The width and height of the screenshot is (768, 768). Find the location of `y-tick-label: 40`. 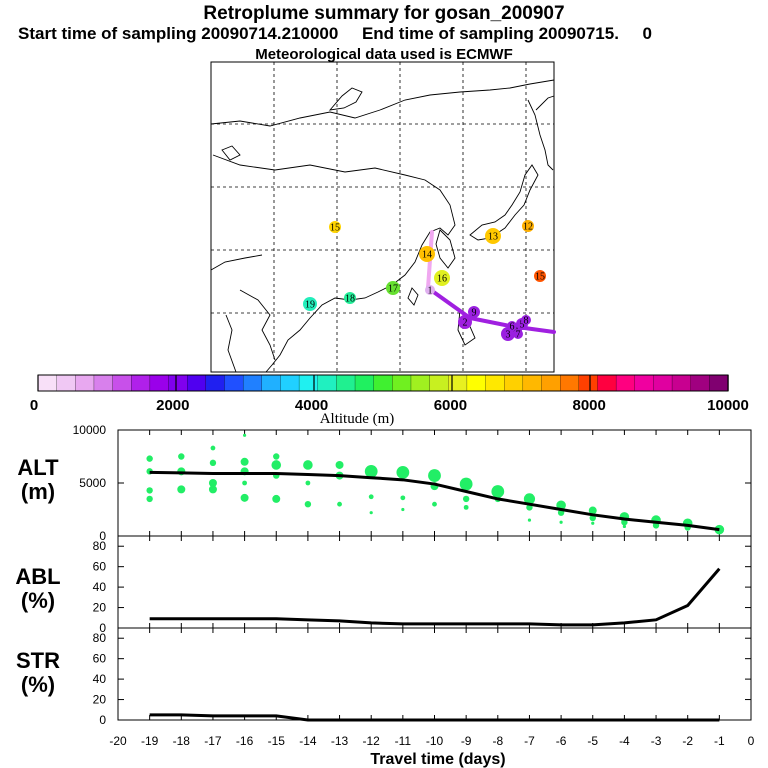

y-tick-label: 40 is located at coordinates (100, 679).